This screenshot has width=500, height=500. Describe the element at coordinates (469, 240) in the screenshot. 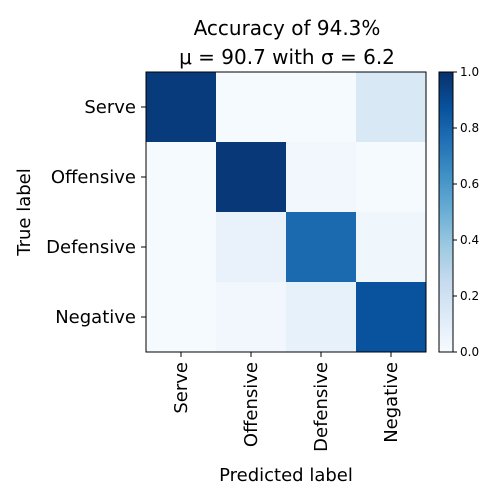

I see `colorbar-tick-label: 0.4` at that location.